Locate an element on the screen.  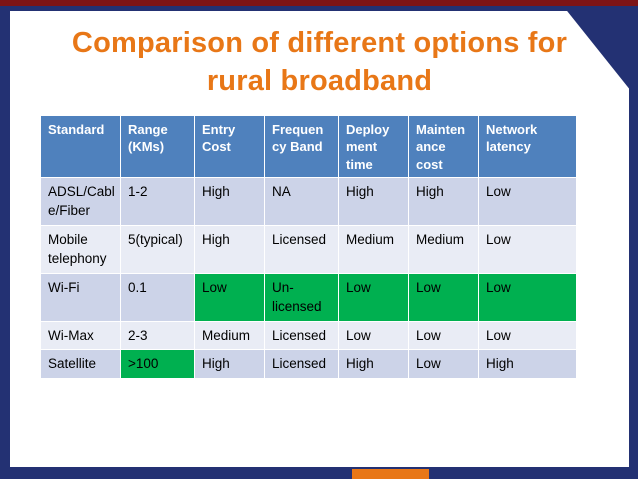
table-row: Wi-Max 2-3 Medium Licensed Low Low Low is located at coordinates (308, 335).